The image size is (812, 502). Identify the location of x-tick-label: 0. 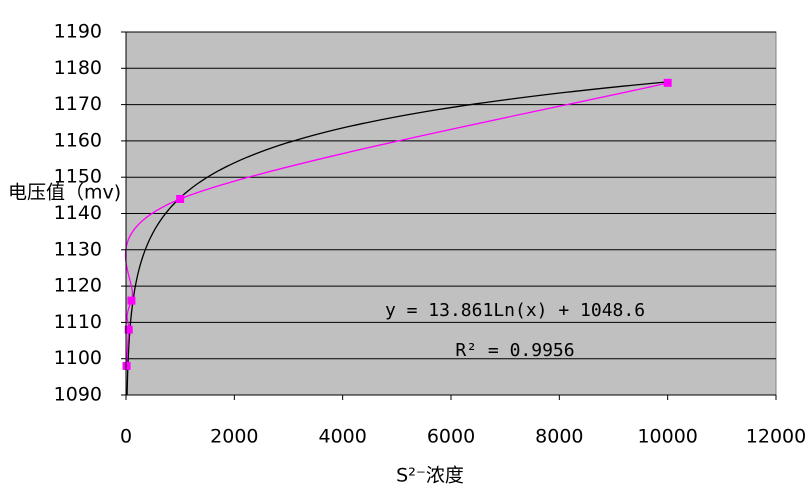
(126, 437).